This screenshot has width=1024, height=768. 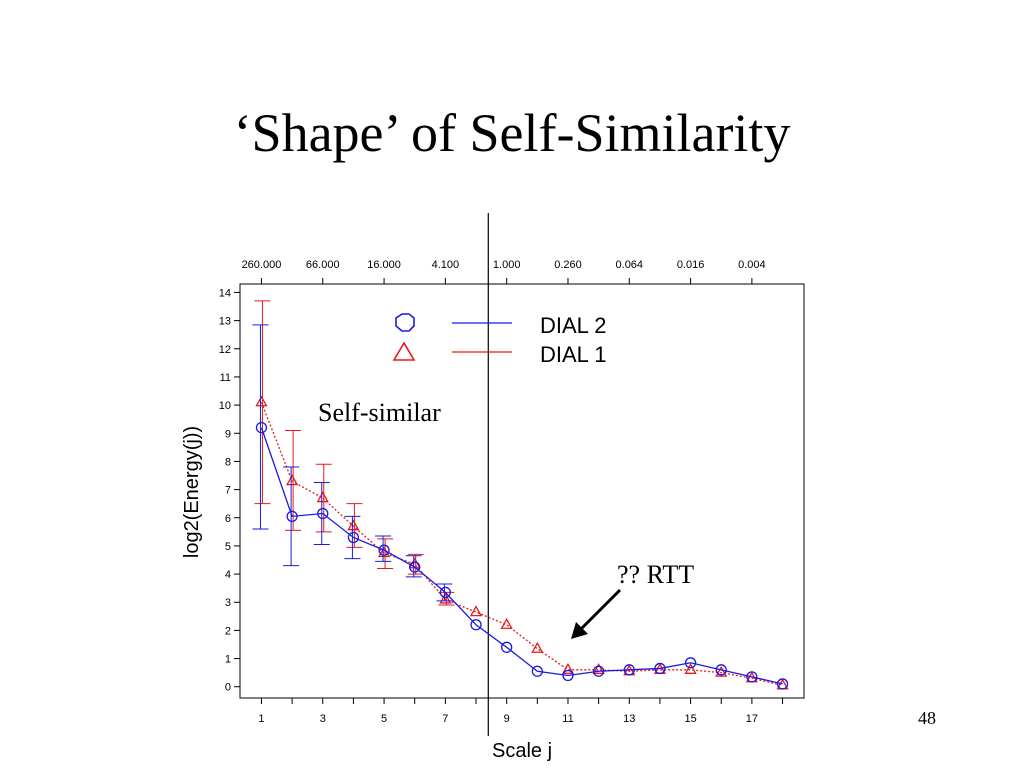 I want to click on x-axis-title: Scale j, so click(x=522, y=751).